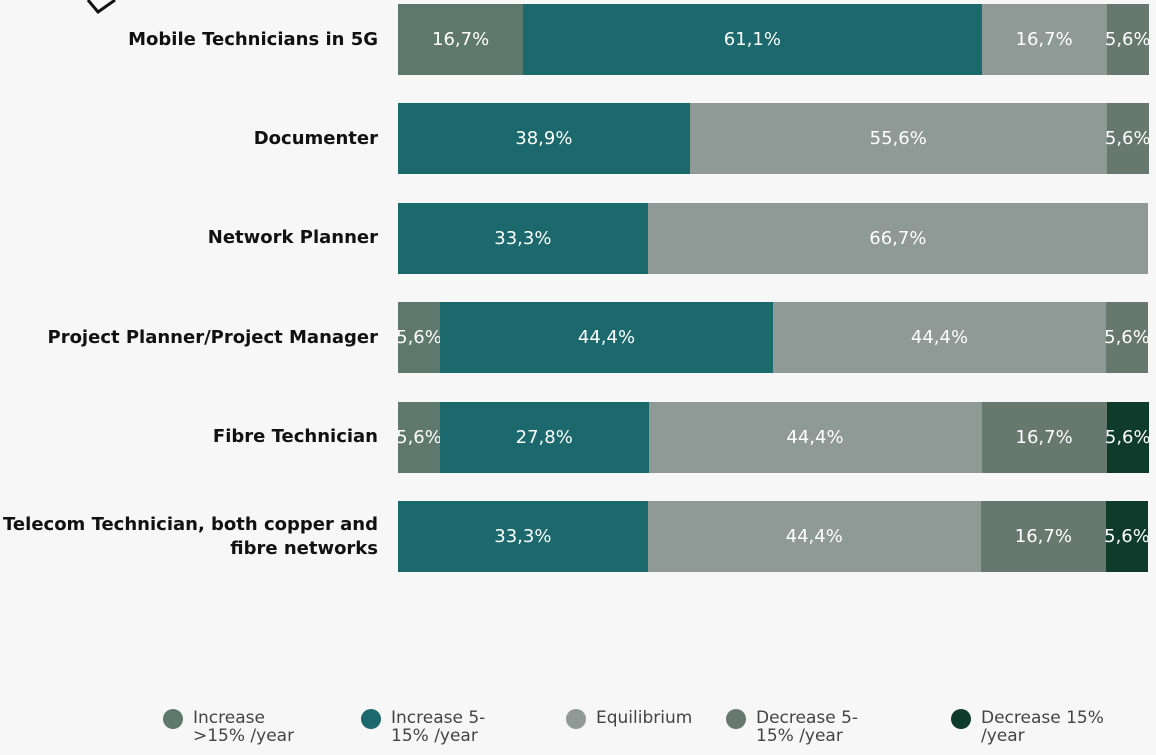 The width and height of the screenshot is (1156, 755). Describe the element at coordinates (253, 39) in the screenshot. I see `category-label: Mobile Technicians in 5G` at that location.